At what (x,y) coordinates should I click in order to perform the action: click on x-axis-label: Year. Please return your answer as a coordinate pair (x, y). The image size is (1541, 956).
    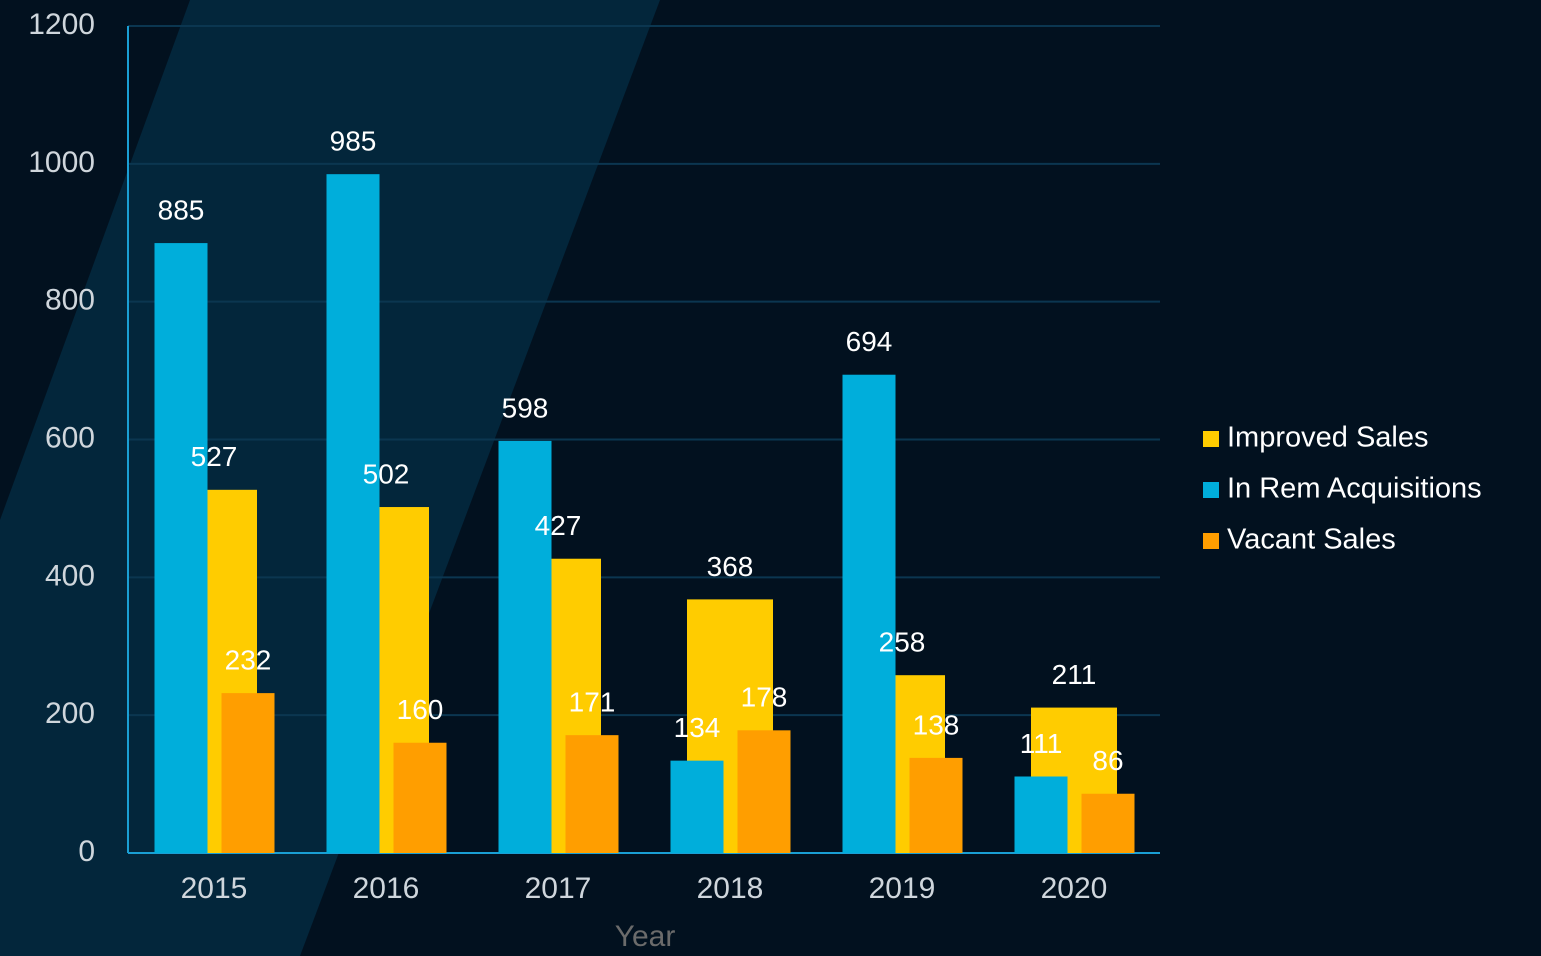
    Looking at the image, I should click on (645, 936).